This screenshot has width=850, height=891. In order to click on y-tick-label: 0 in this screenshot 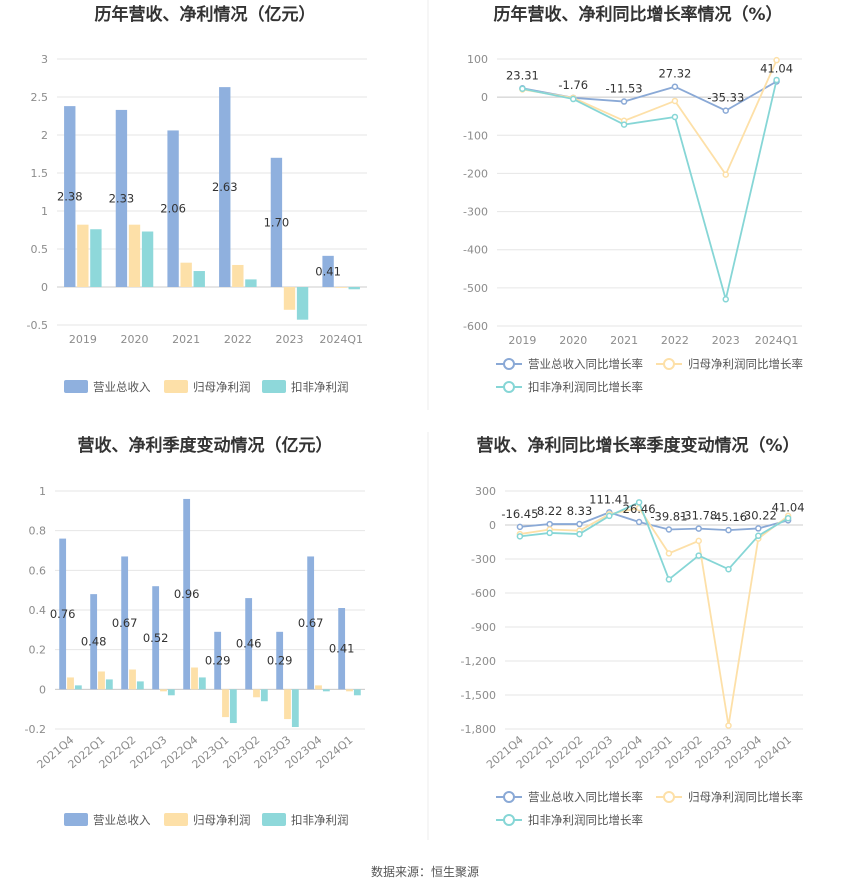, I will do `click(492, 525)`.